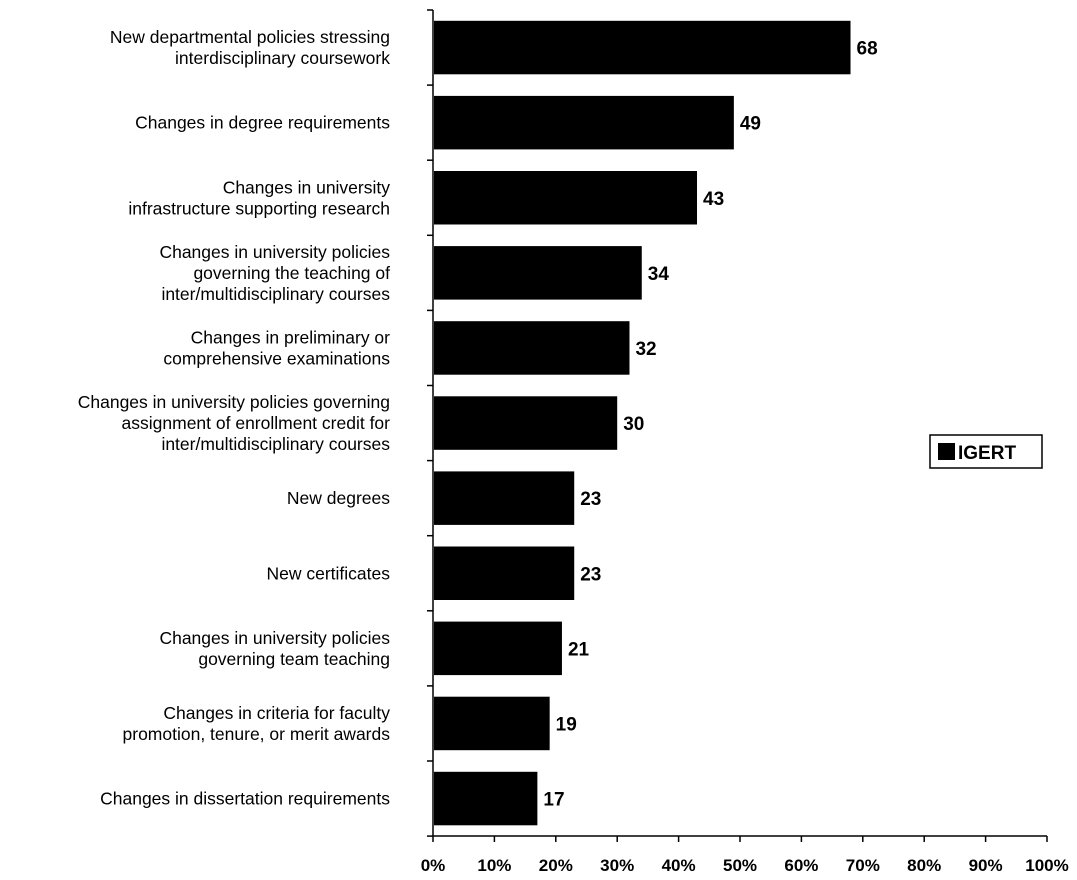  Describe the element at coordinates (556, 865) in the screenshot. I see `x-tick-label: 20%` at that location.